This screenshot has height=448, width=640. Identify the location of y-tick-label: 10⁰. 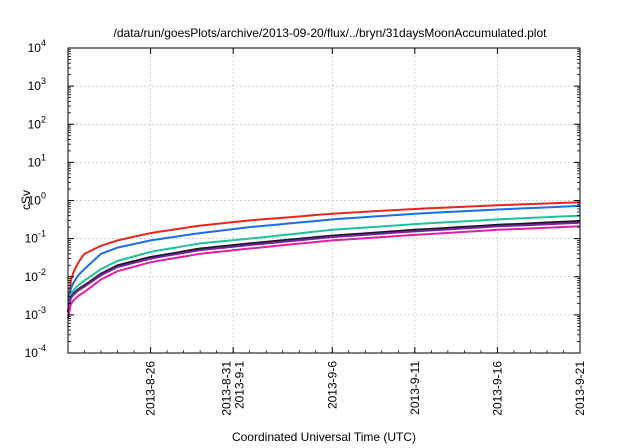
(37, 199).